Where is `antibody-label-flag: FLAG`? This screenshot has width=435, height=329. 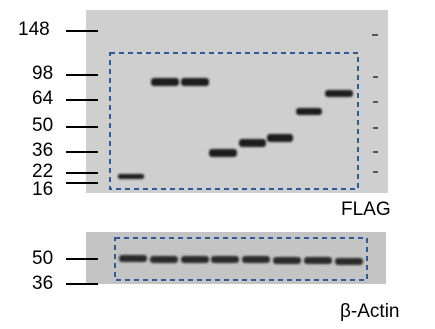 antibody-label-flag: FLAG is located at coordinates (366, 209).